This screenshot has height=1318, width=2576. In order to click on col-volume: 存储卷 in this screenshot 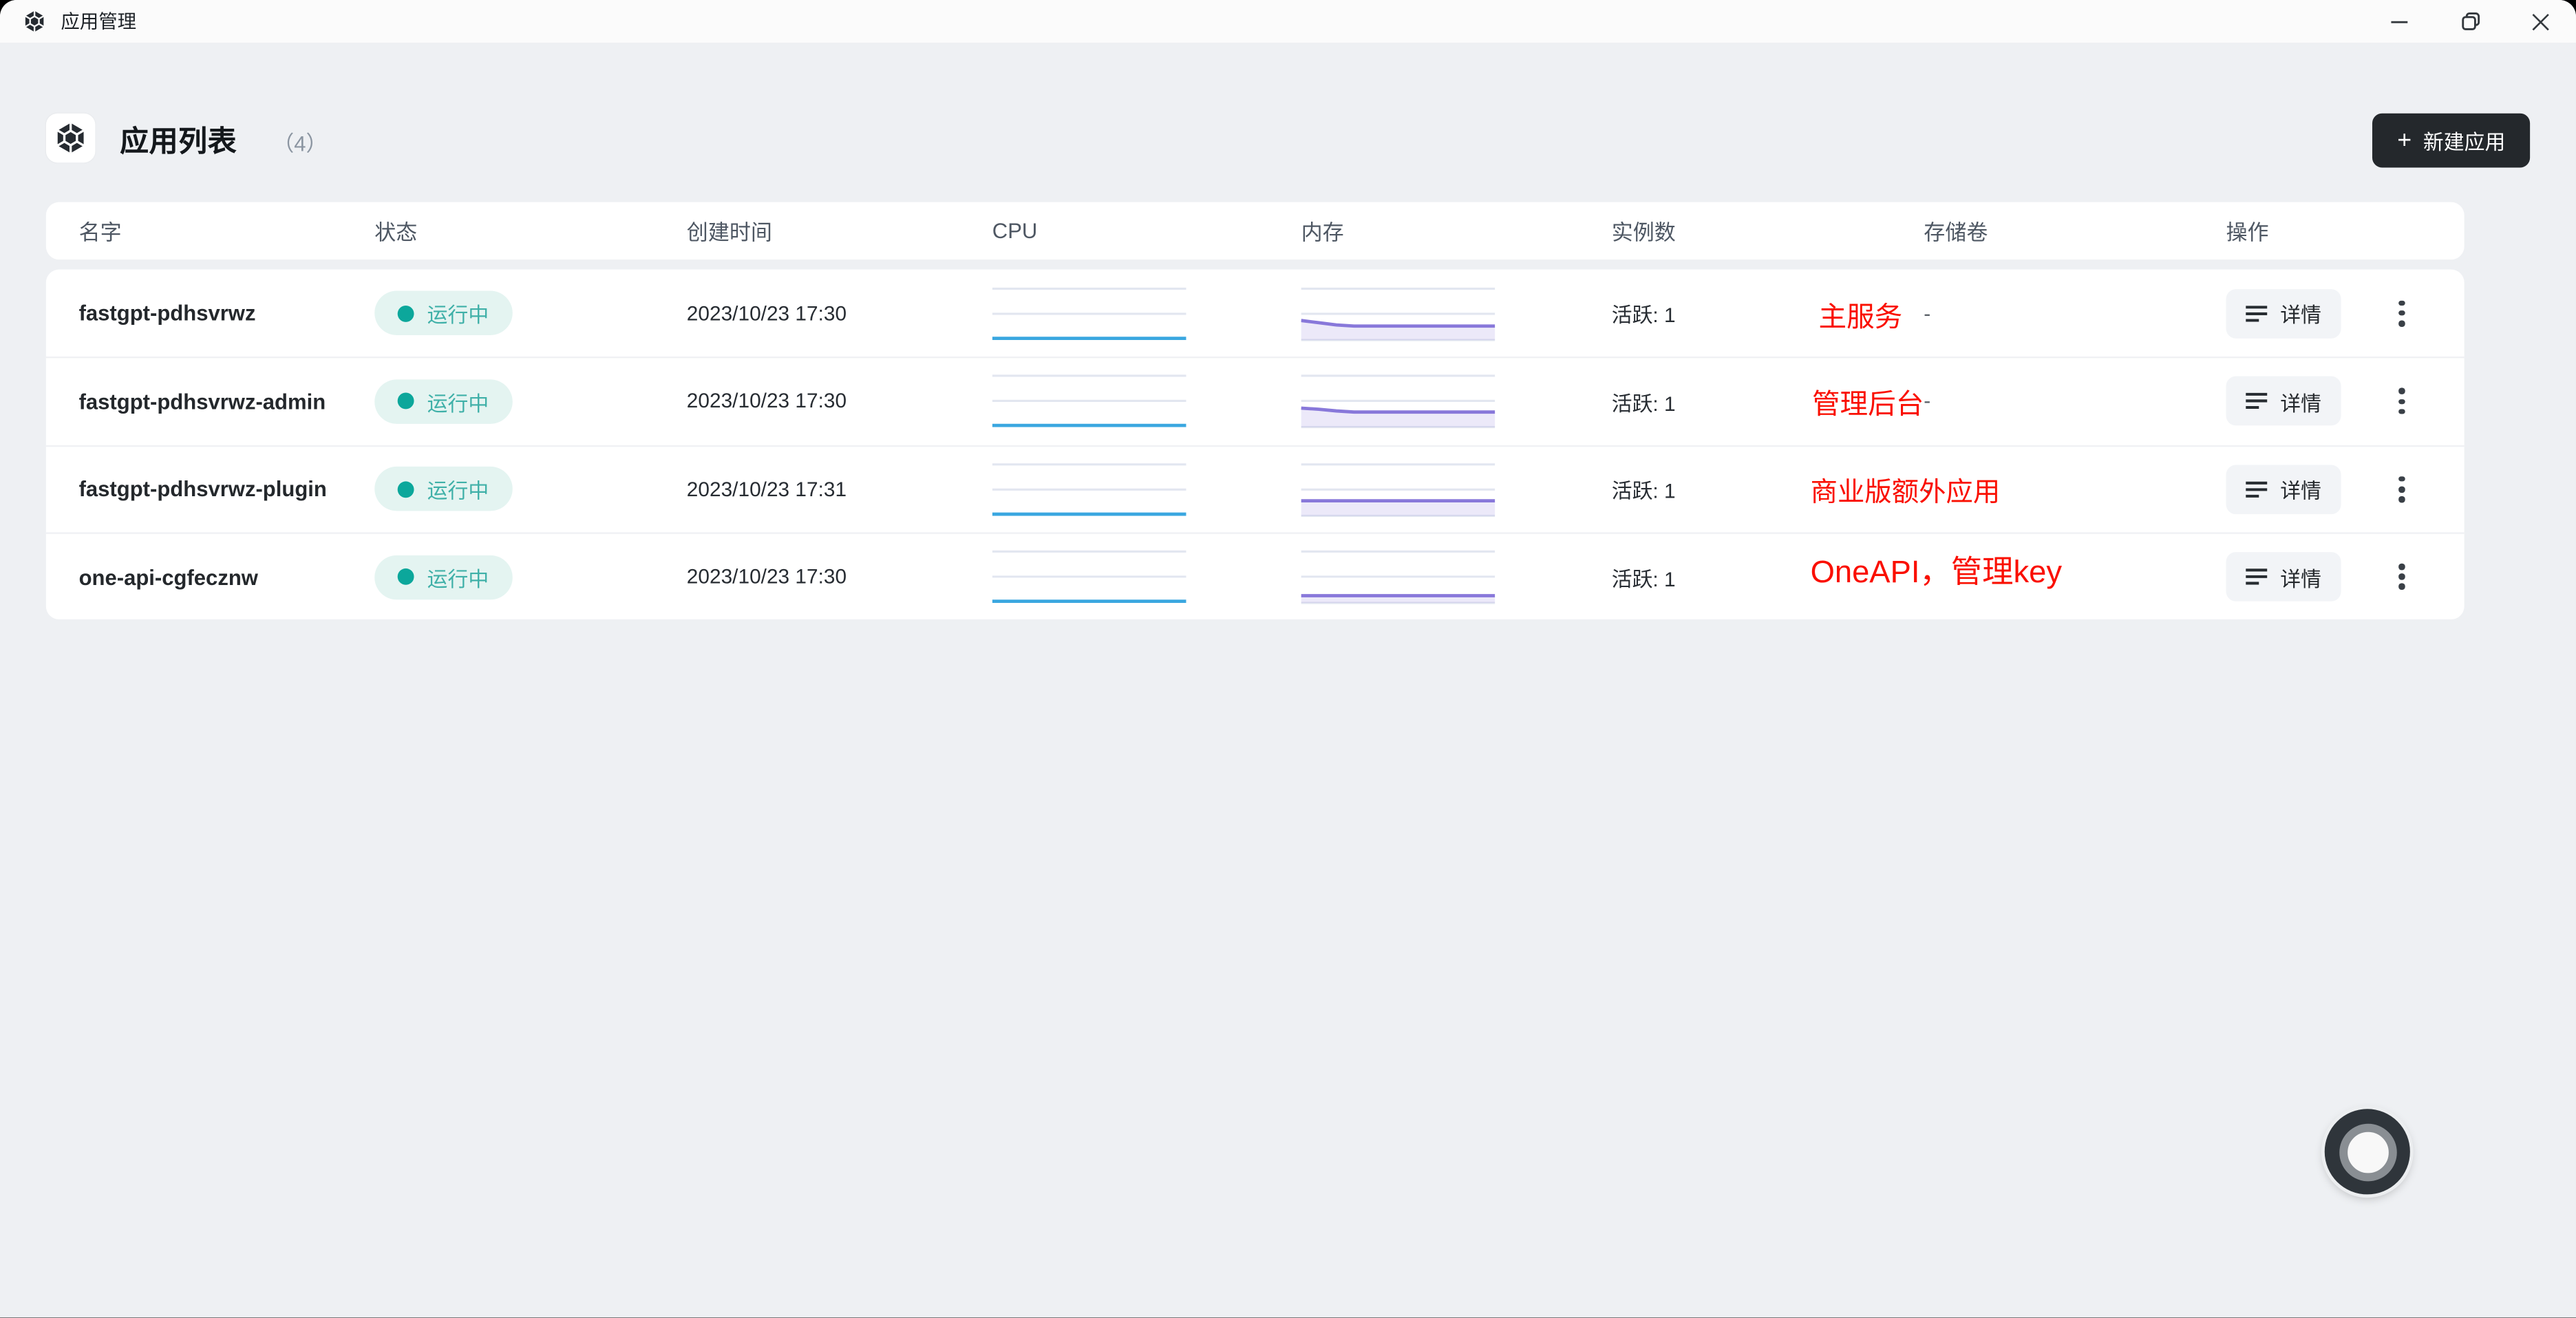, I will do `click(1956, 232)`.